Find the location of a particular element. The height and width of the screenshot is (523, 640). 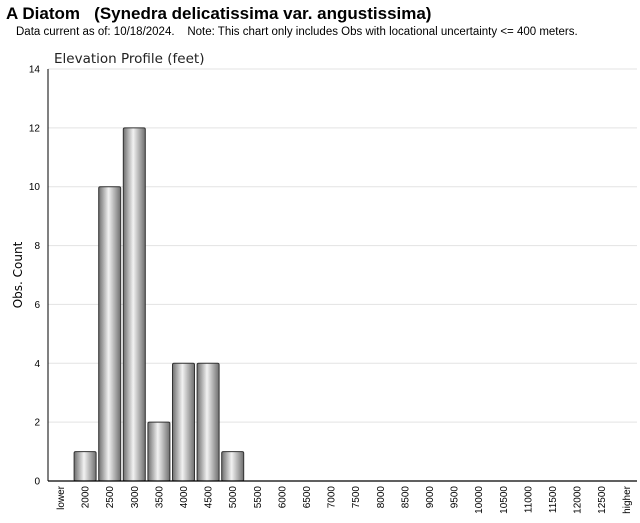

x-tick-label: 10000 is located at coordinates (479, 500).